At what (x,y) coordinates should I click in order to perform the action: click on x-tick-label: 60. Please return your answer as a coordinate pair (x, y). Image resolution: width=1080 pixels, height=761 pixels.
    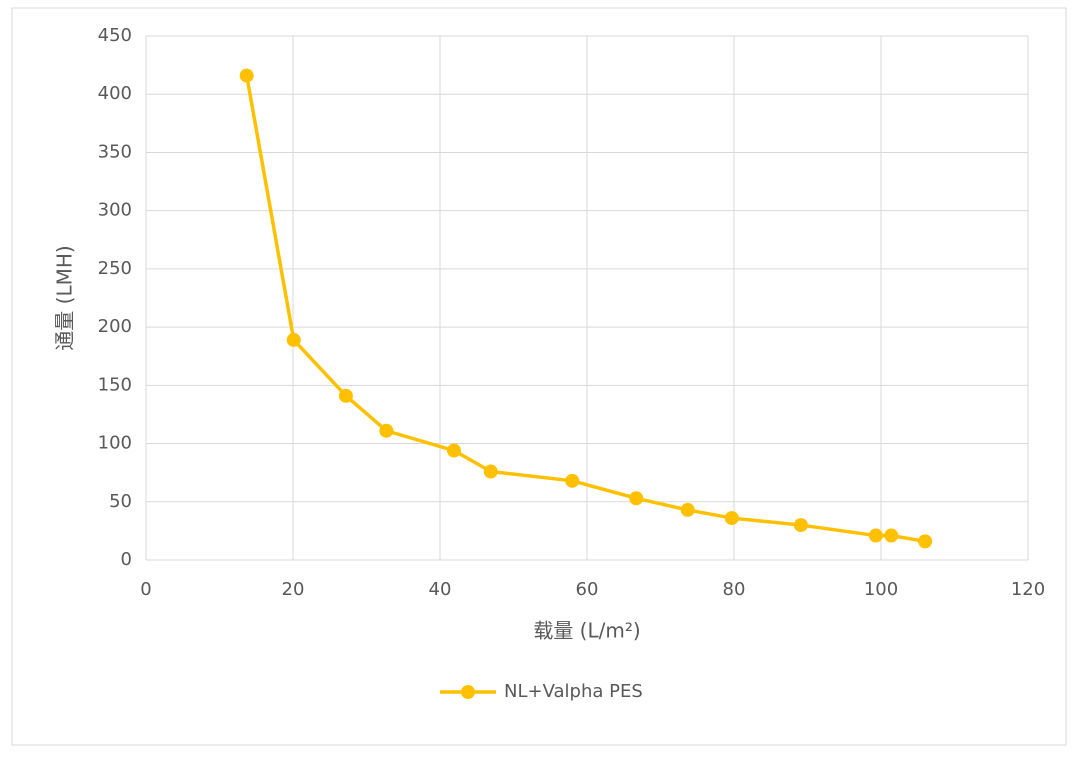
    Looking at the image, I should click on (587, 589).